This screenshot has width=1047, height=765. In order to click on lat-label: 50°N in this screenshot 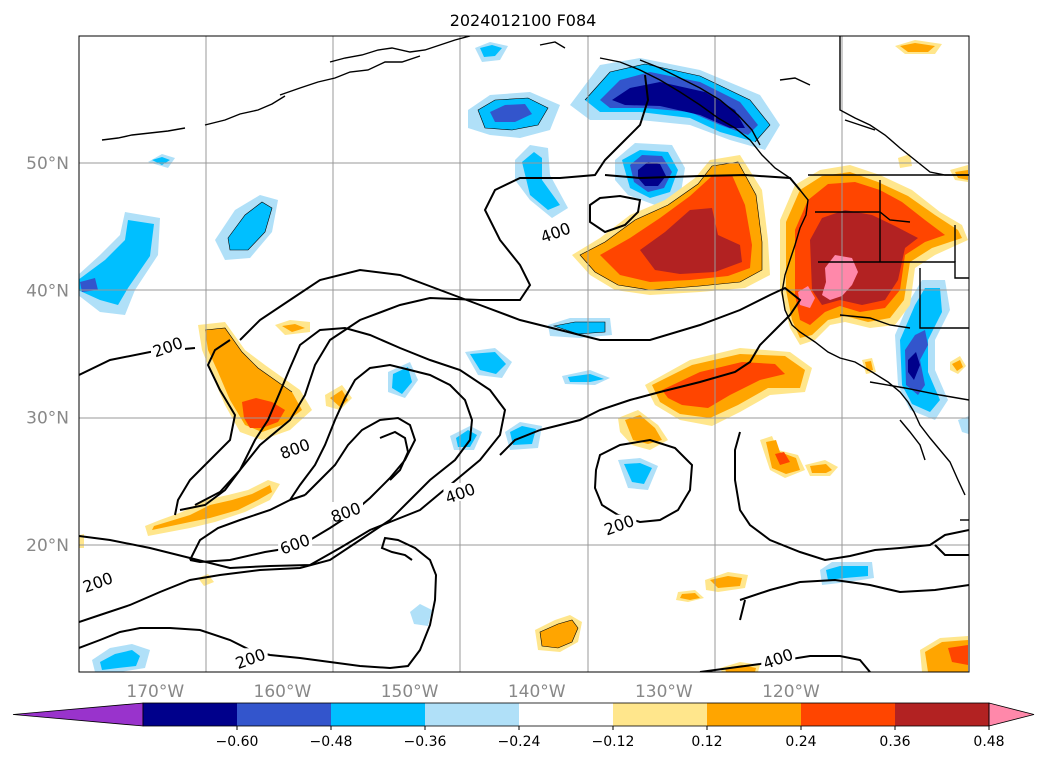, I will do `click(47, 164)`.